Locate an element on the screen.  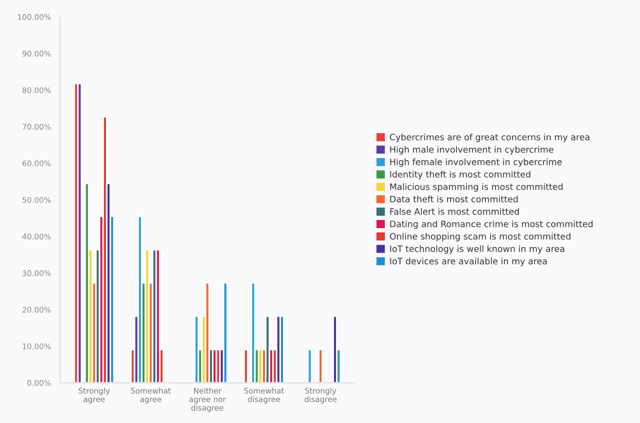
legend-label: Data theft is most committed is located at coordinates (454, 199).